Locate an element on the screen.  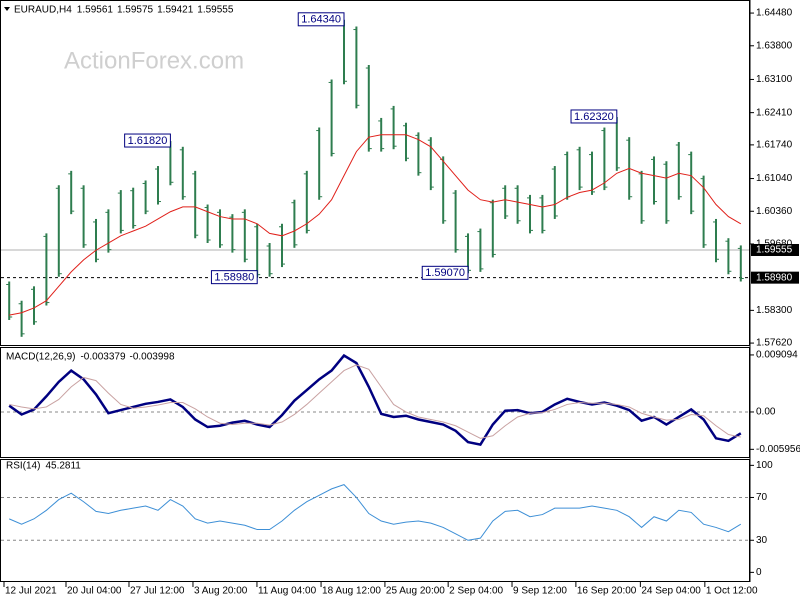
price-box-label: 1.58980 is located at coordinates (774, 277).